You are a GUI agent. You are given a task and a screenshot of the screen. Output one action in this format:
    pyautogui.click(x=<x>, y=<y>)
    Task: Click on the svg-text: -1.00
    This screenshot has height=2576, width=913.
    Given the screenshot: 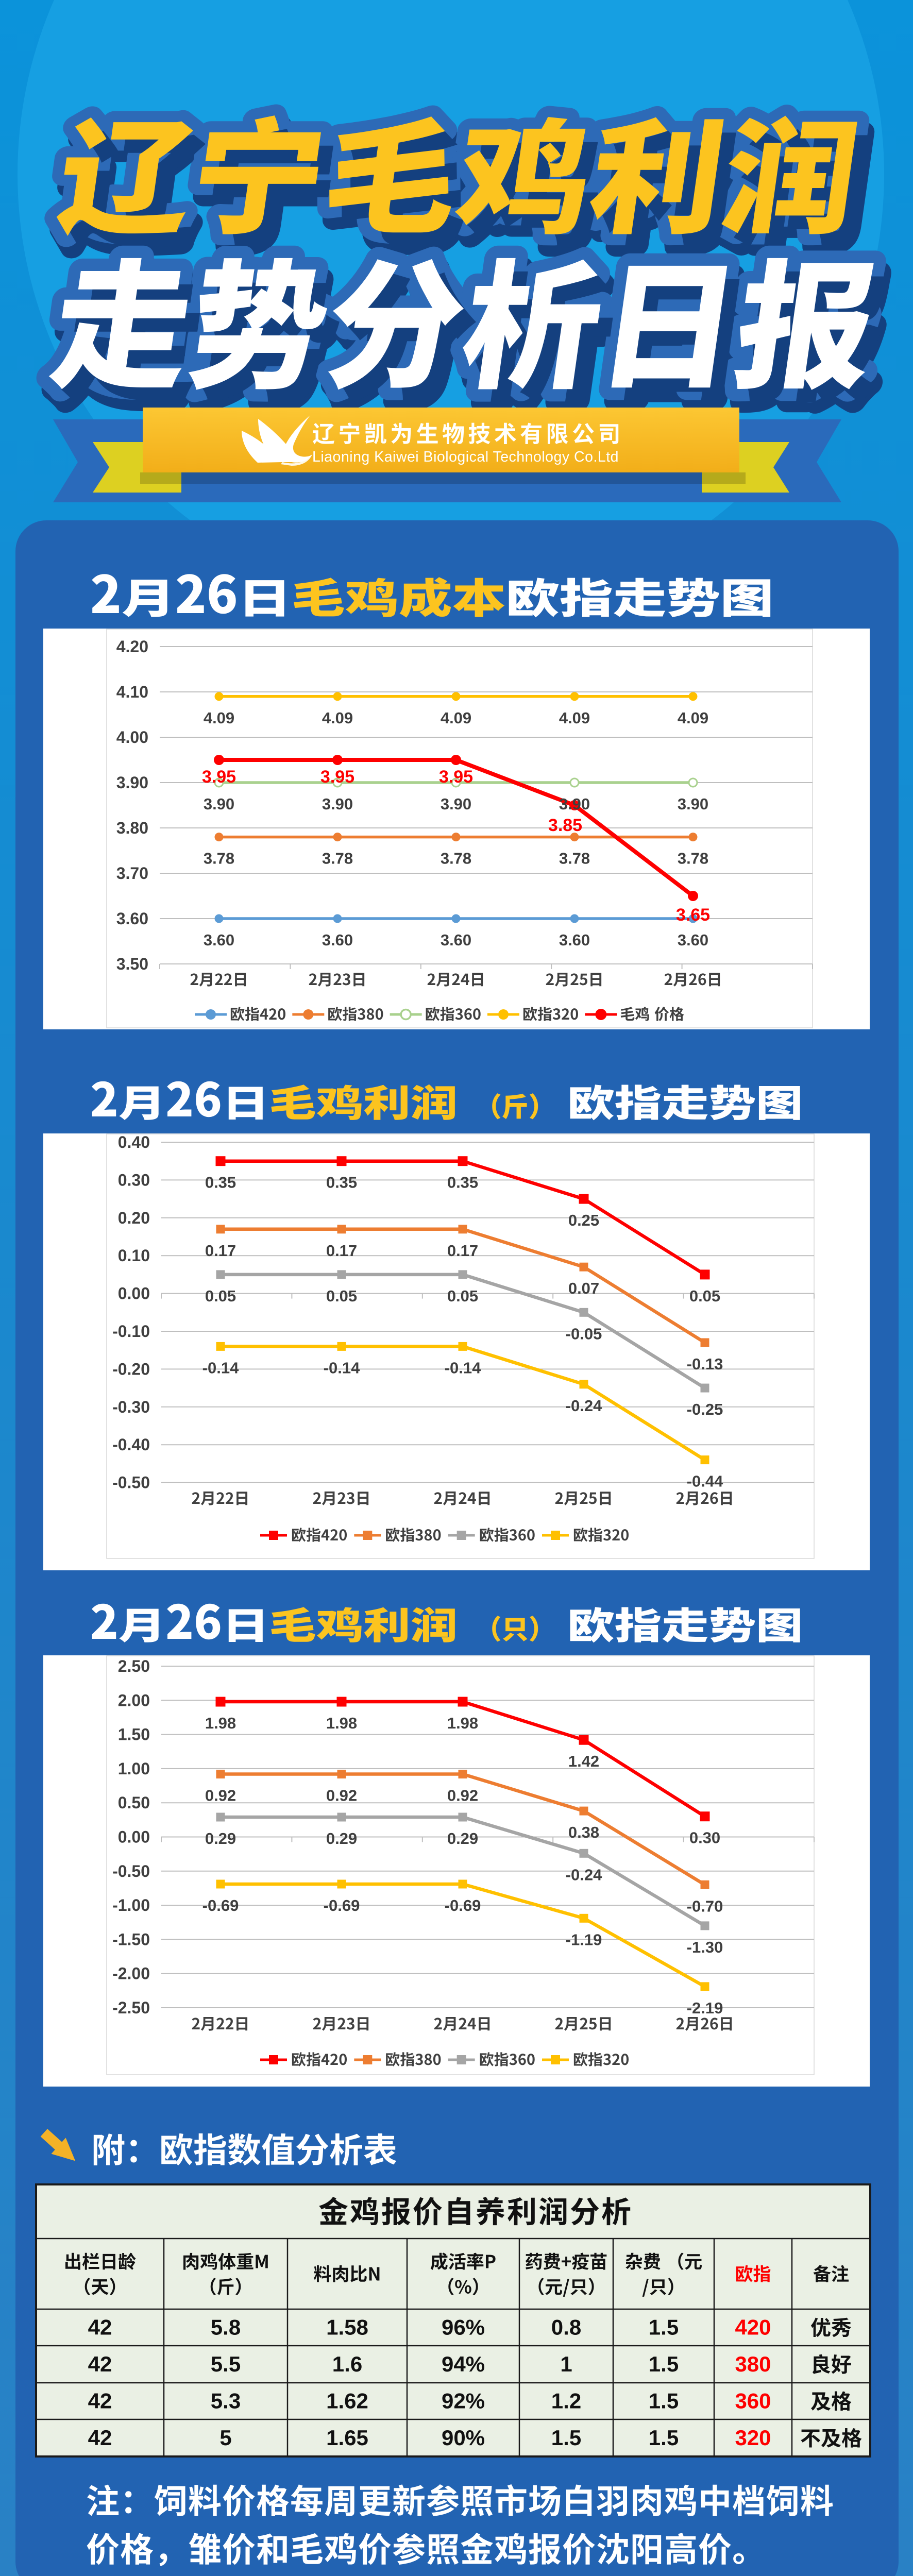 What is the action you would take?
    pyautogui.click(x=131, y=1905)
    